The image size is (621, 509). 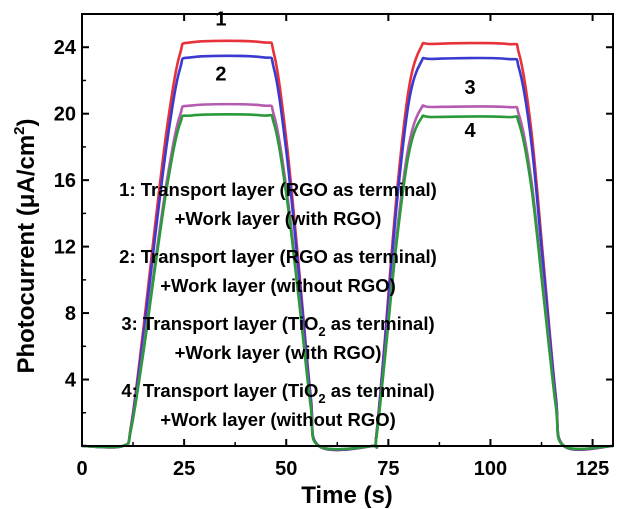 What do you see at coordinates (65, 48) in the screenshot?
I see `y-tick-label: 24` at bounding box center [65, 48].